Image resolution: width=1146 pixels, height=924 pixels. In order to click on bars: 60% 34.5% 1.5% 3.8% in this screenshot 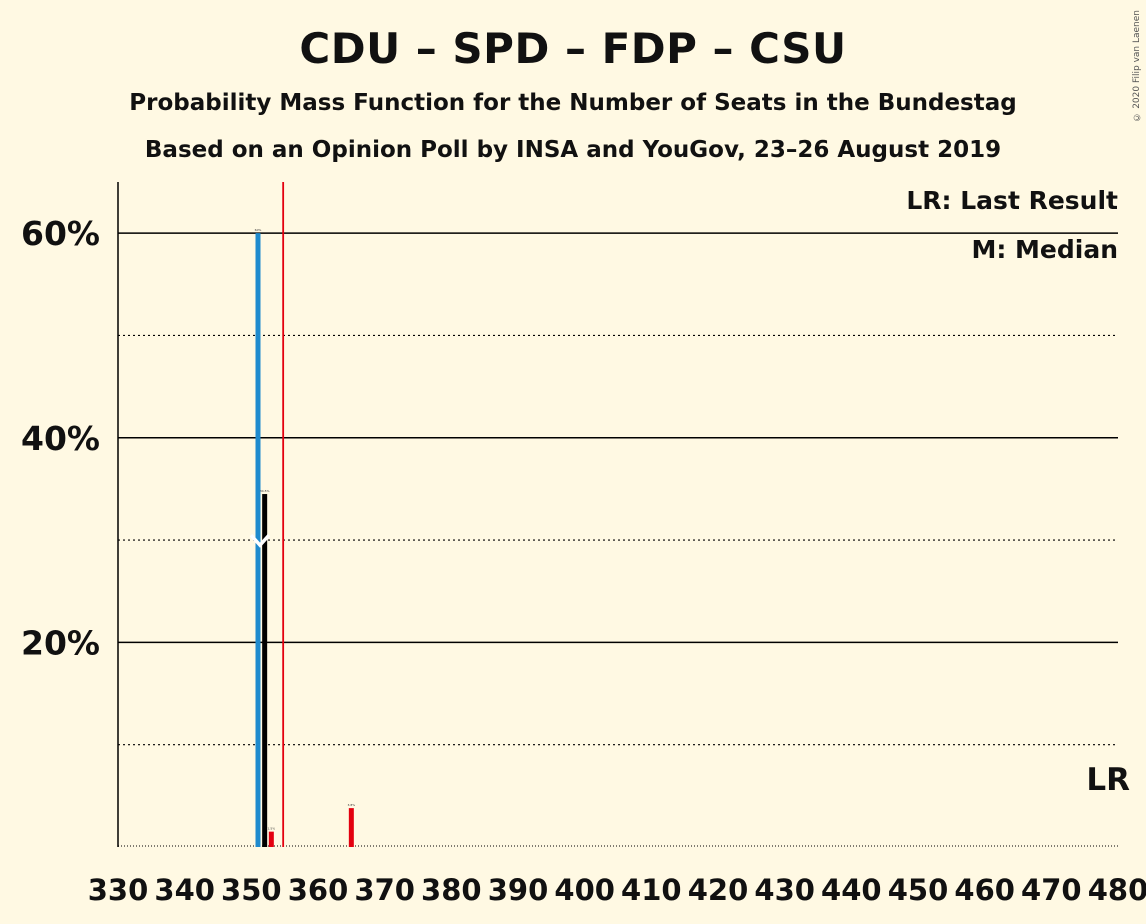, I will do `click(305, 538)`.